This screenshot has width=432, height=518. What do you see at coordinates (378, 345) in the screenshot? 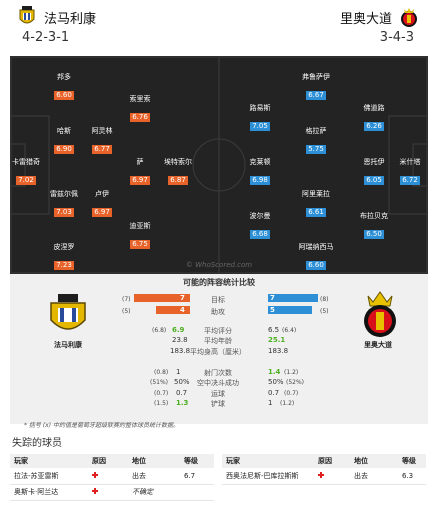
I see `away-label: 里奥大道` at bounding box center [378, 345].